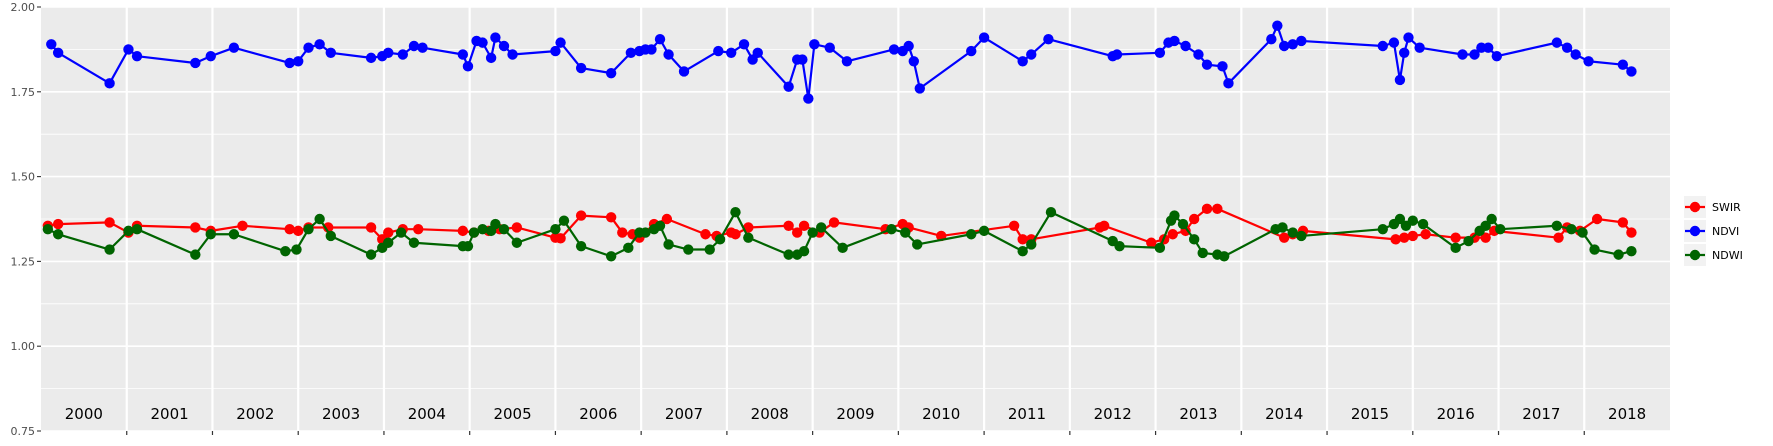 The height and width of the screenshot is (446, 1773). What do you see at coordinates (341, 414) in the screenshot?
I see `year-label: 2003` at bounding box center [341, 414].